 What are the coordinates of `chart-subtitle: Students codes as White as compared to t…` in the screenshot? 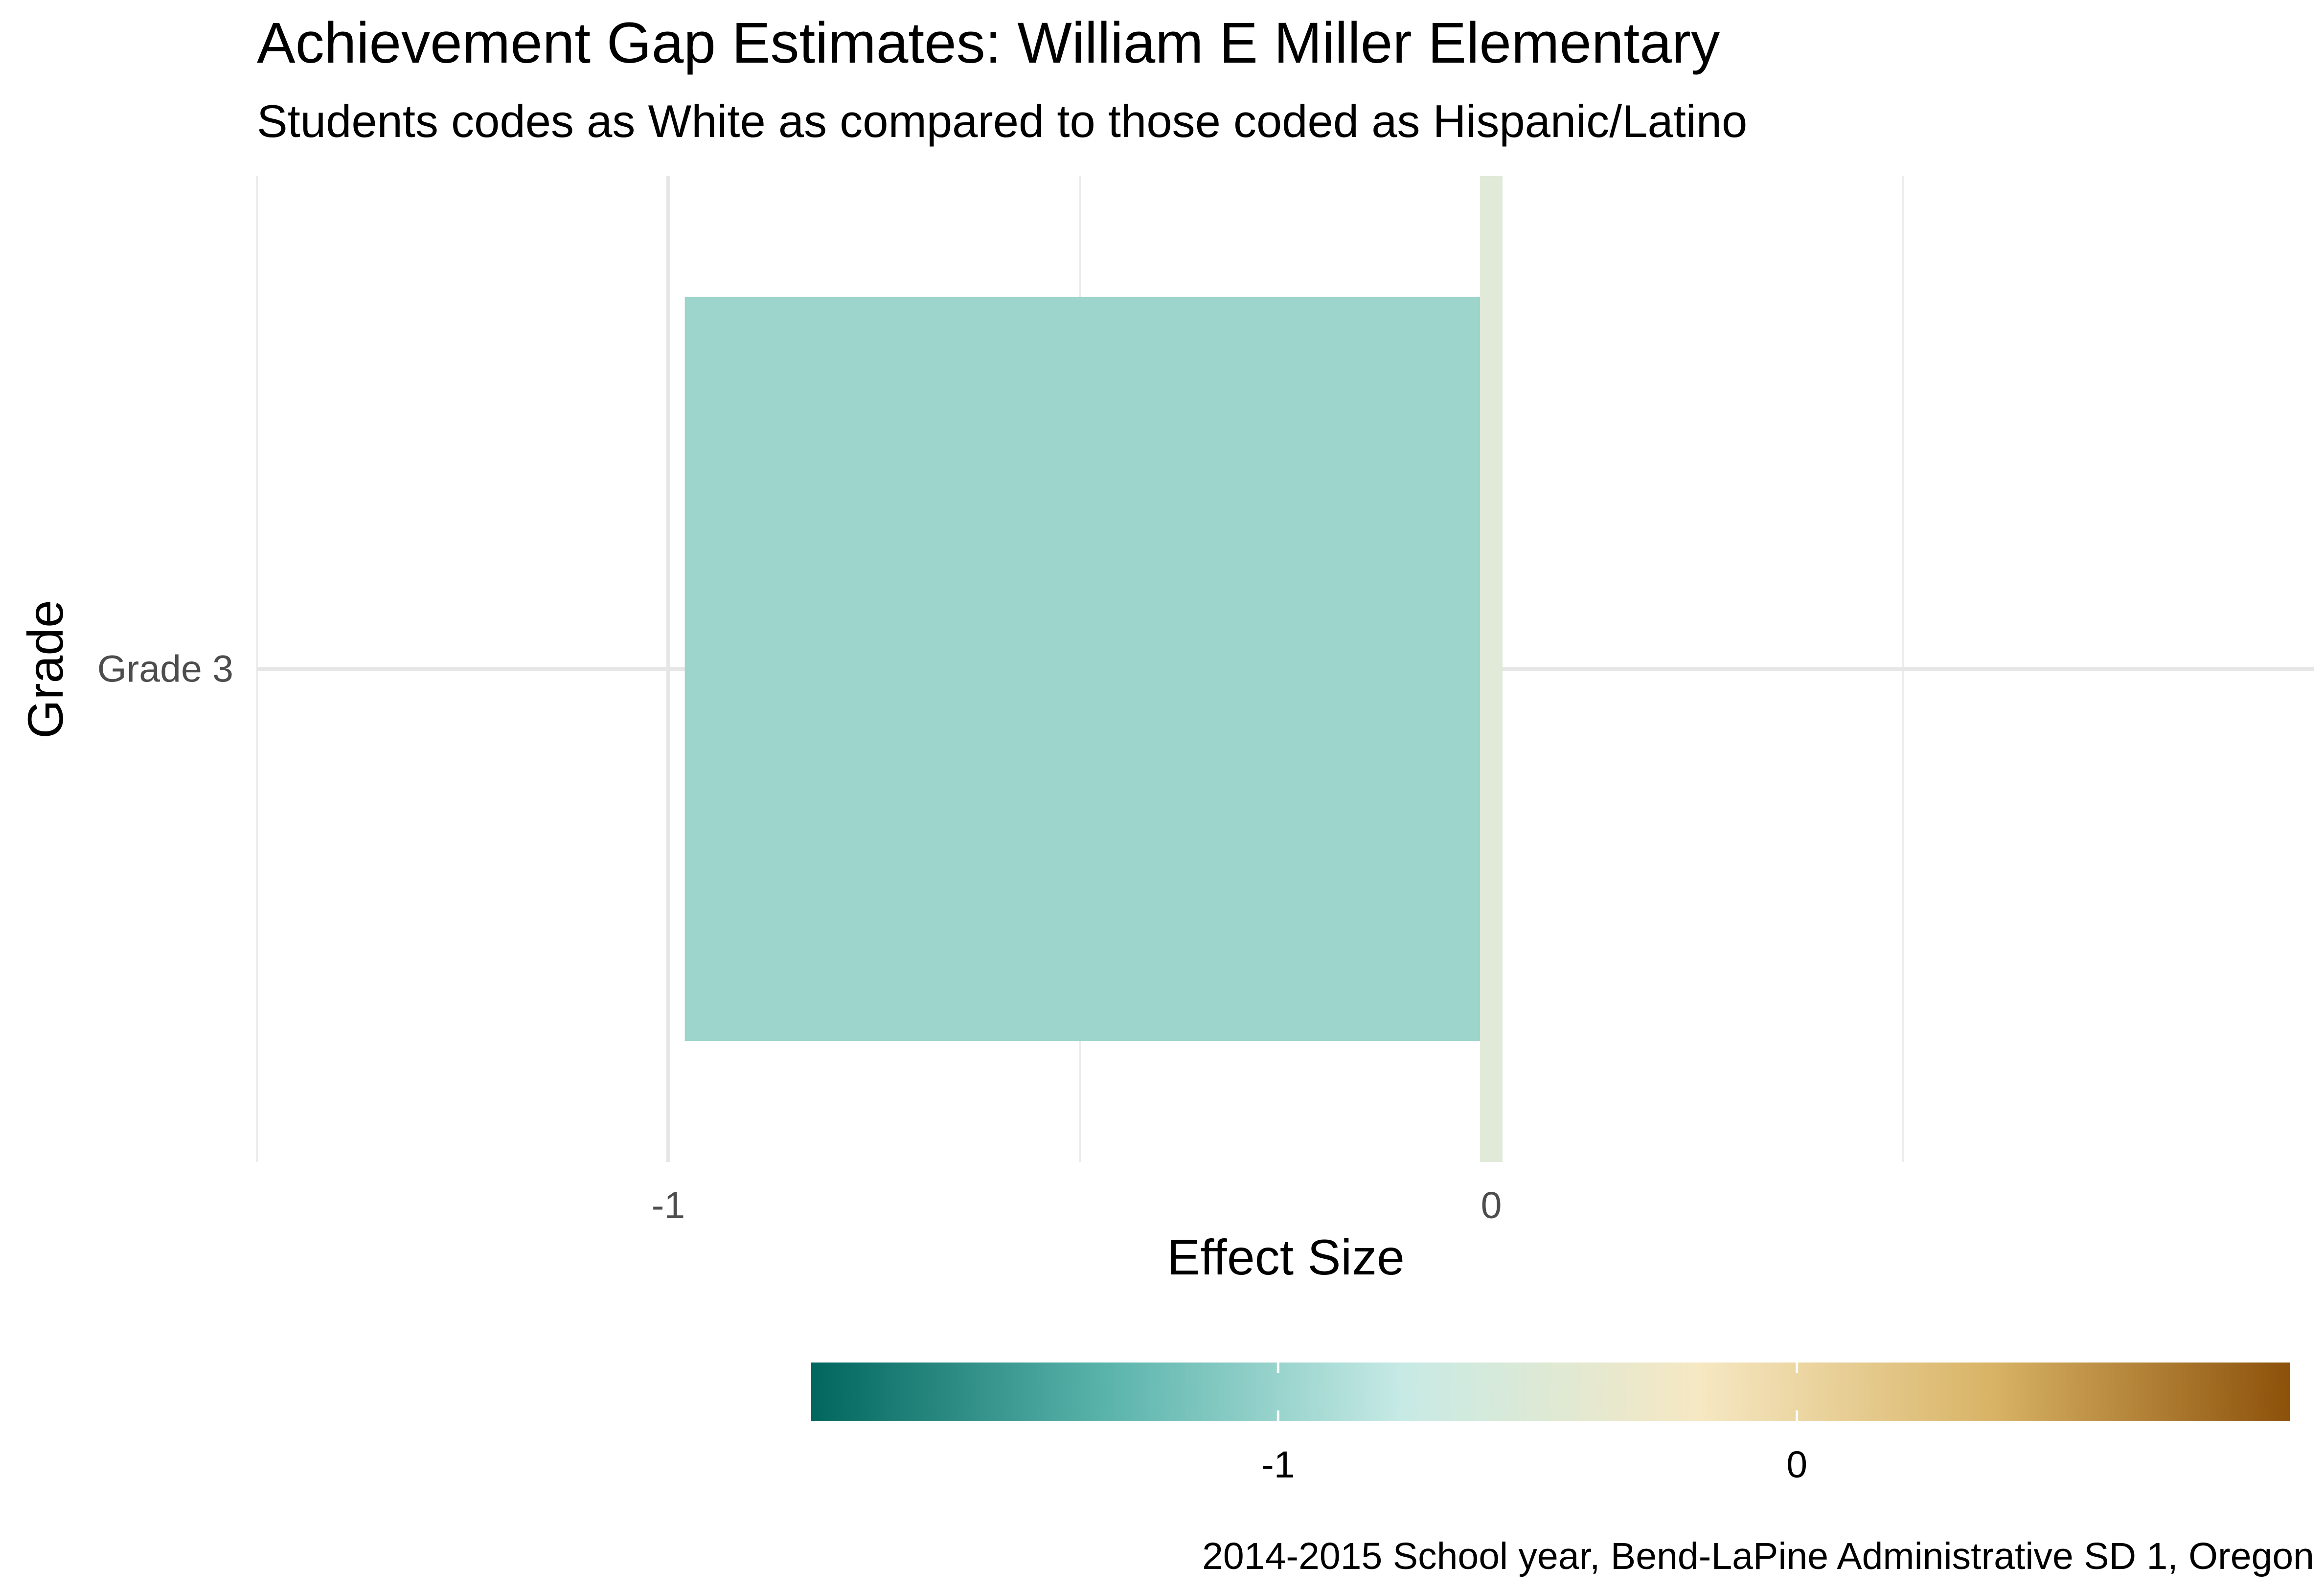 It's located at (1002, 121).